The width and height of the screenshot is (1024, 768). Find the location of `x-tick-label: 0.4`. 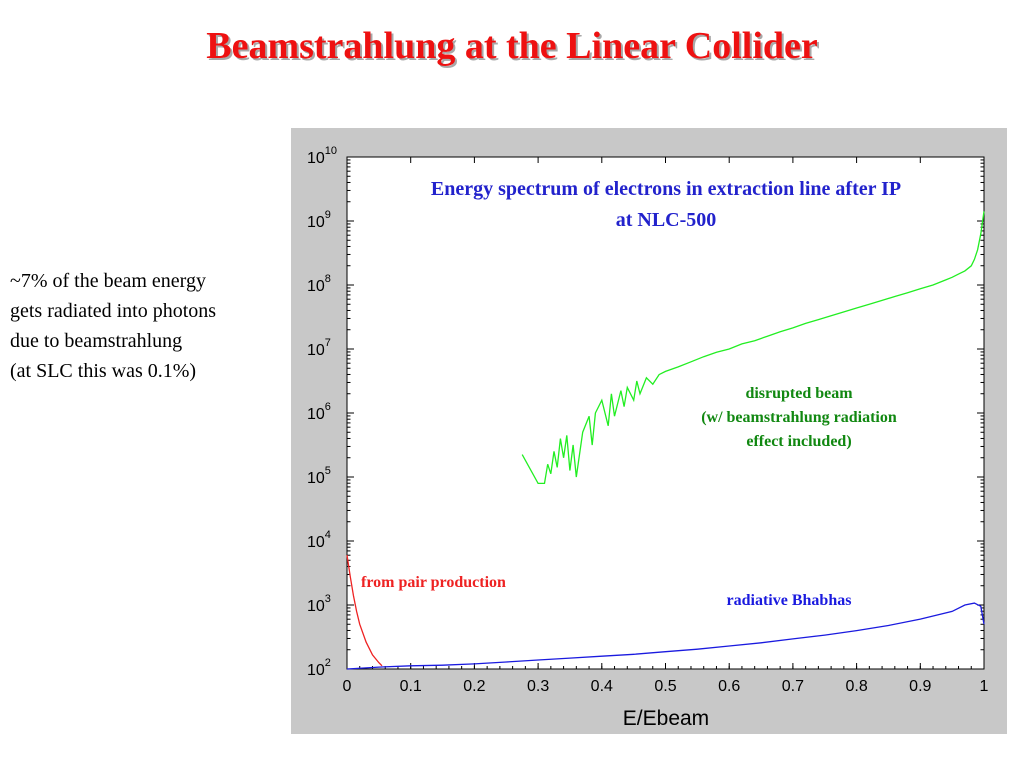

x-tick-label: 0.4 is located at coordinates (602, 686).